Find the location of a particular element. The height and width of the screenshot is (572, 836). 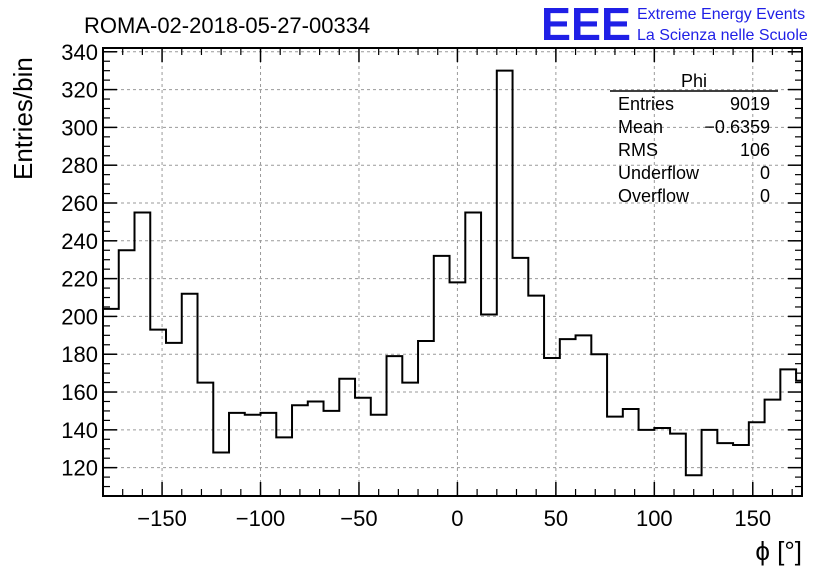

stats-row-value: 106 is located at coordinates (755, 150).